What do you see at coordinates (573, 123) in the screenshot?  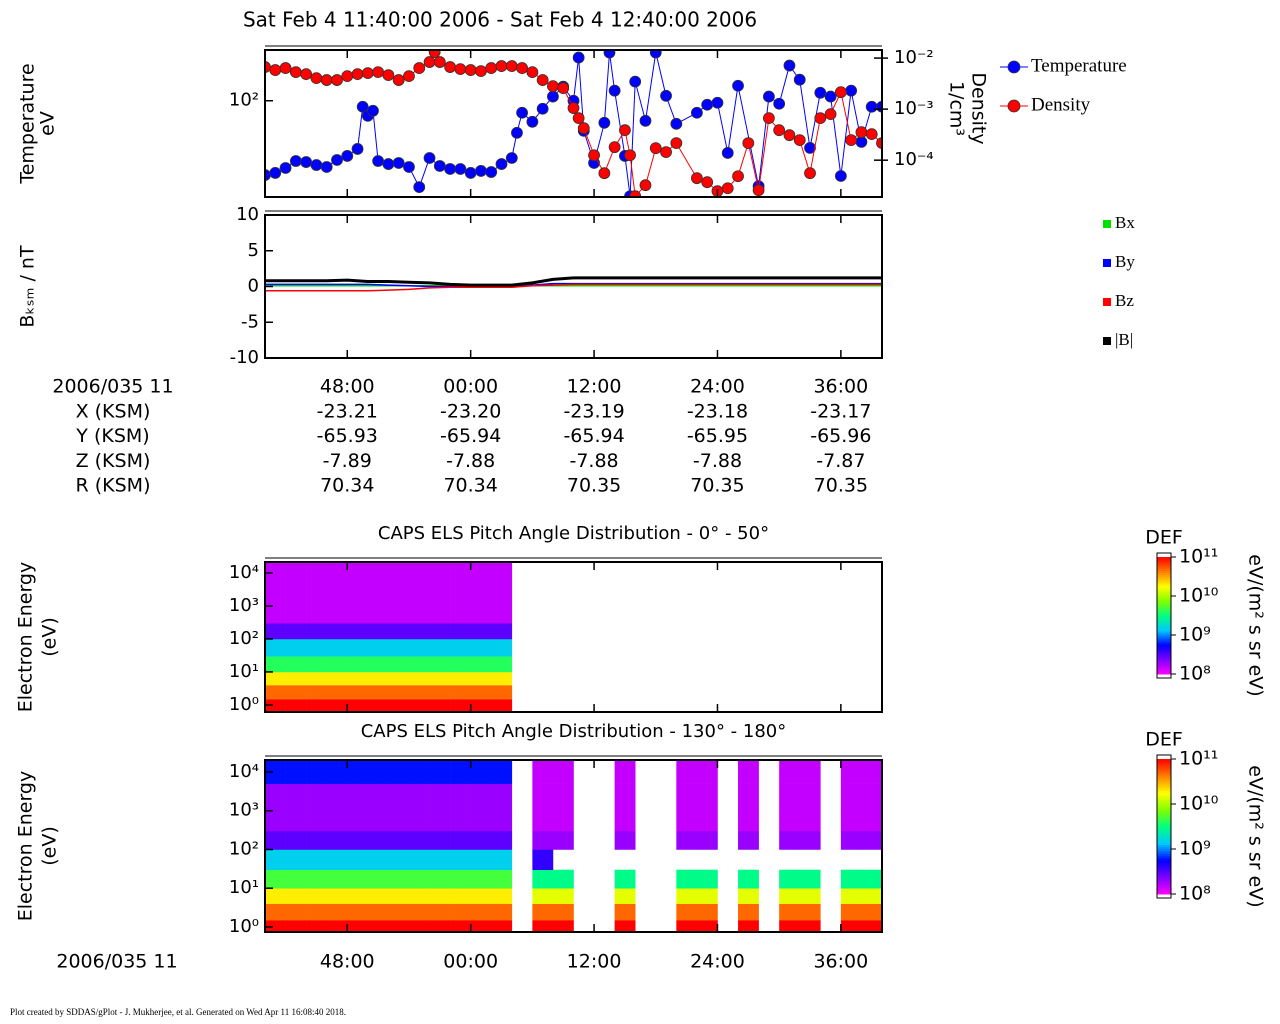 I see `plot-frame` at bounding box center [573, 123].